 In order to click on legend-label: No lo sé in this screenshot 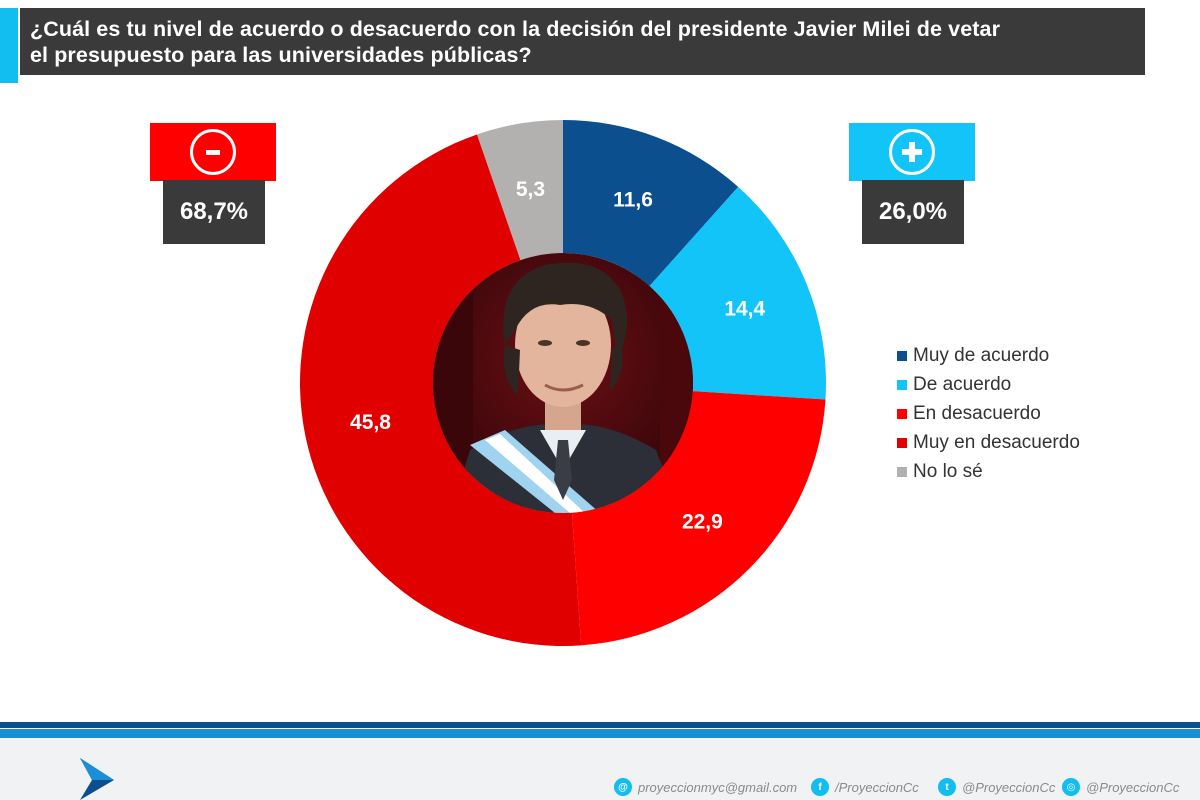, I will do `click(948, 471)`.